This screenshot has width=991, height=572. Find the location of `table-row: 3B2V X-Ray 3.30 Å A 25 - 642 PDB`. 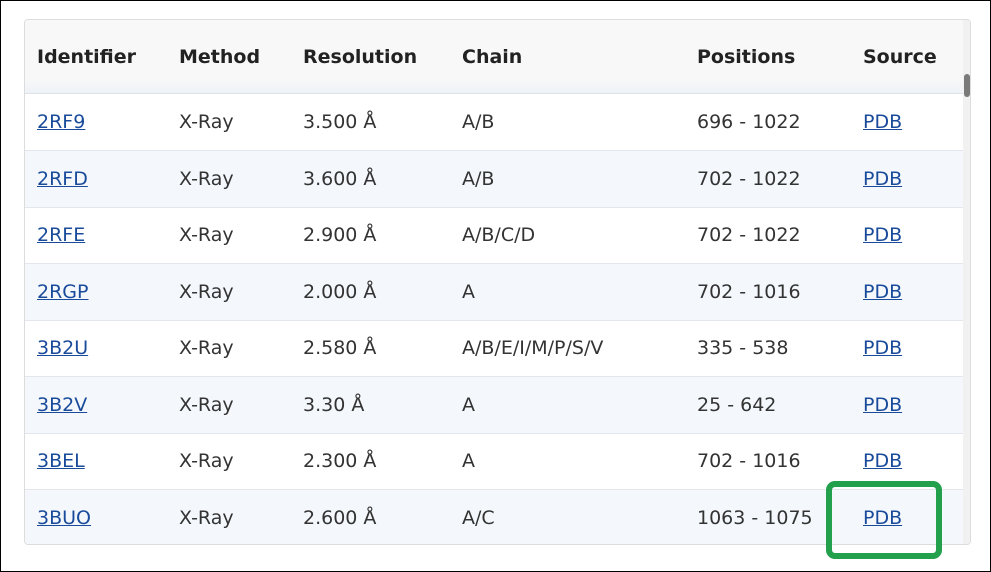

table-row: 3B2V X-Ray 3.30 Å A 25 - 642 PDB is located at coordinates (494, 405).